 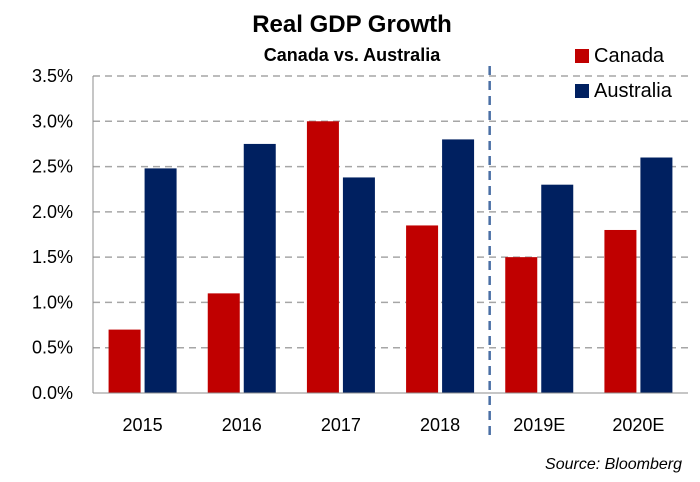 What do you see at coordinates (422, 309) in the screenshot?
I see `bar-canada-2018` at bounding box center [422, 309].